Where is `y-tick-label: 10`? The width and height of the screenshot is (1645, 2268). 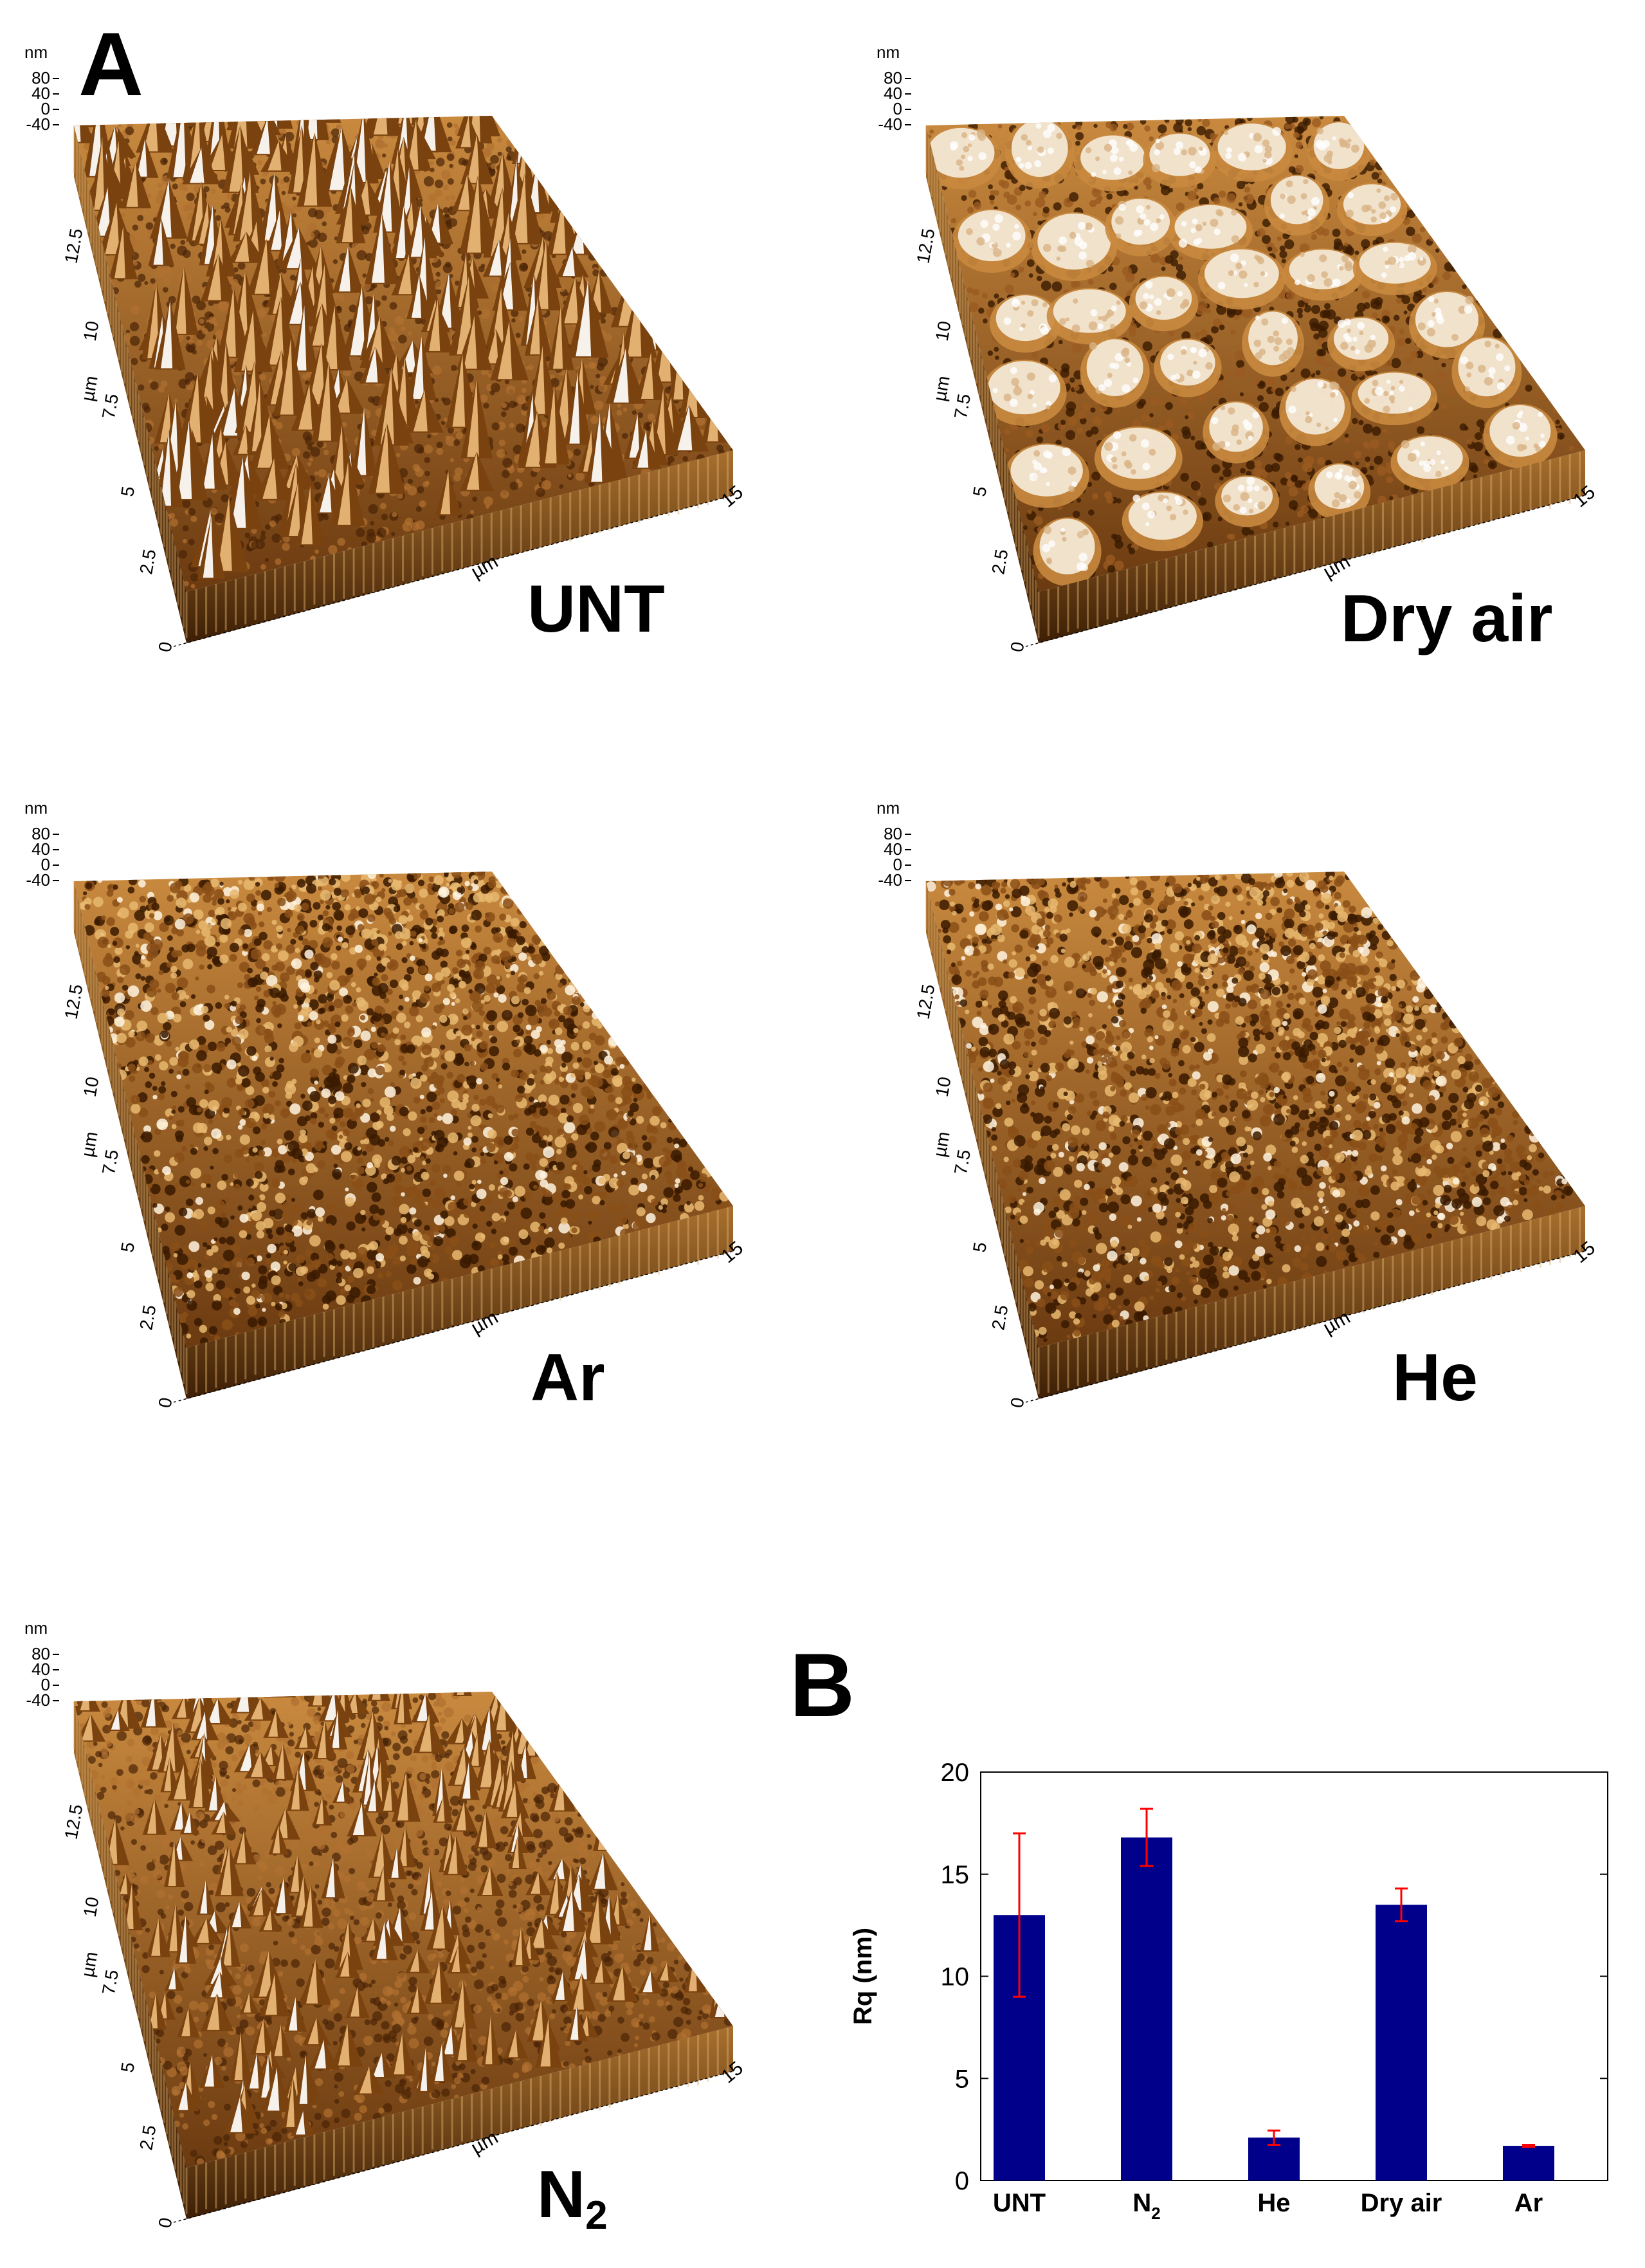
y-tick-label: 10 is located at coordinates (955, 1977).